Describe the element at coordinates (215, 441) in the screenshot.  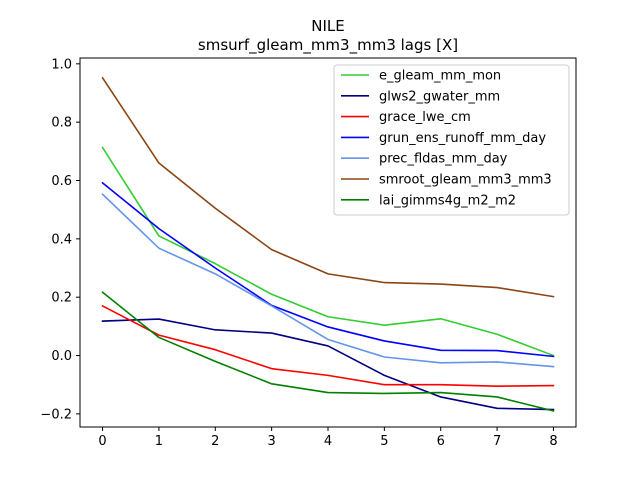
I see `x-tick-label: 2` at that location.